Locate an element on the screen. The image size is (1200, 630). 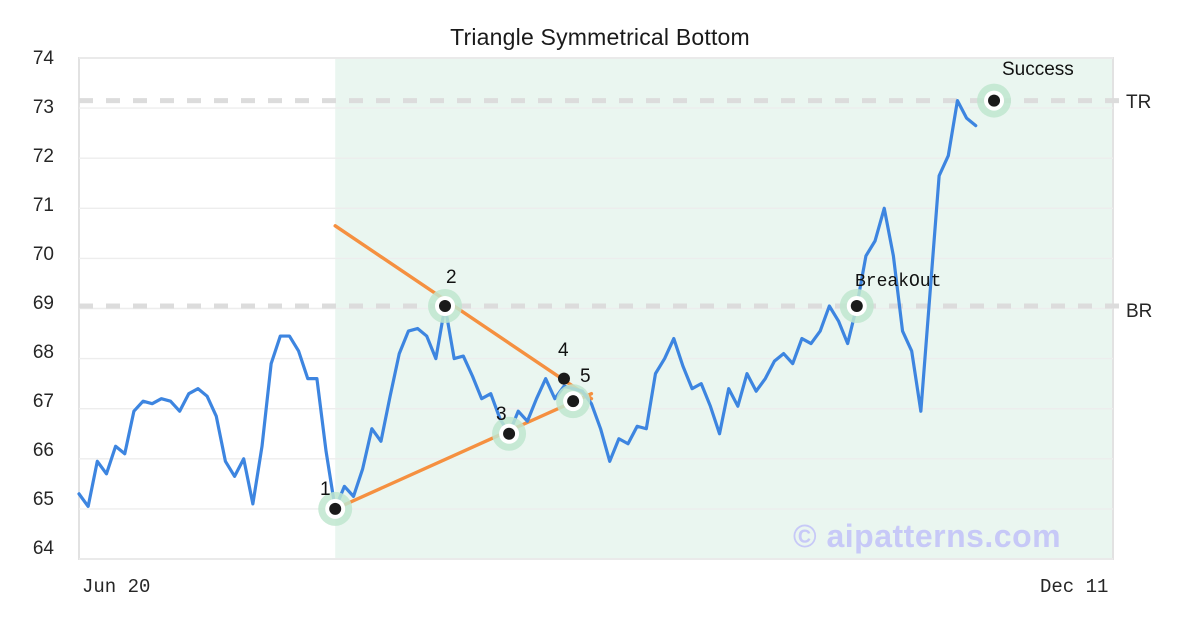
pivot-label-1: 1 is located at coordinates (325, 489).